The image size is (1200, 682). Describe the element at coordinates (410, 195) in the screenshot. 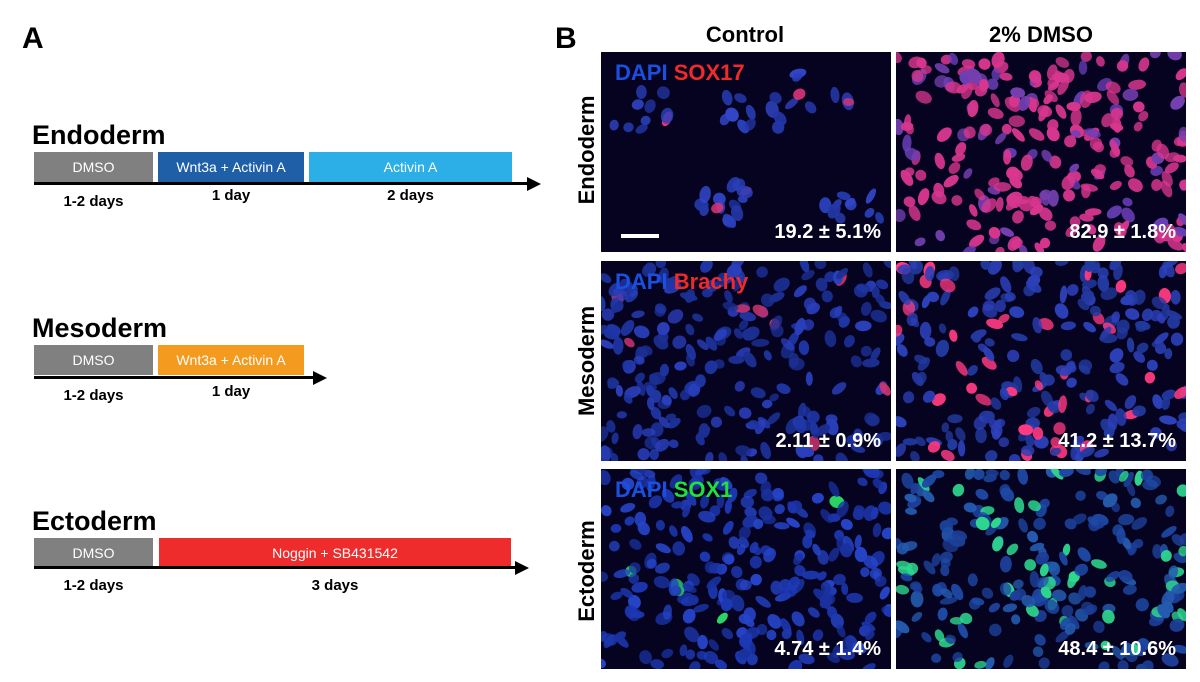

I see `duration-label: 2 days` at that location.